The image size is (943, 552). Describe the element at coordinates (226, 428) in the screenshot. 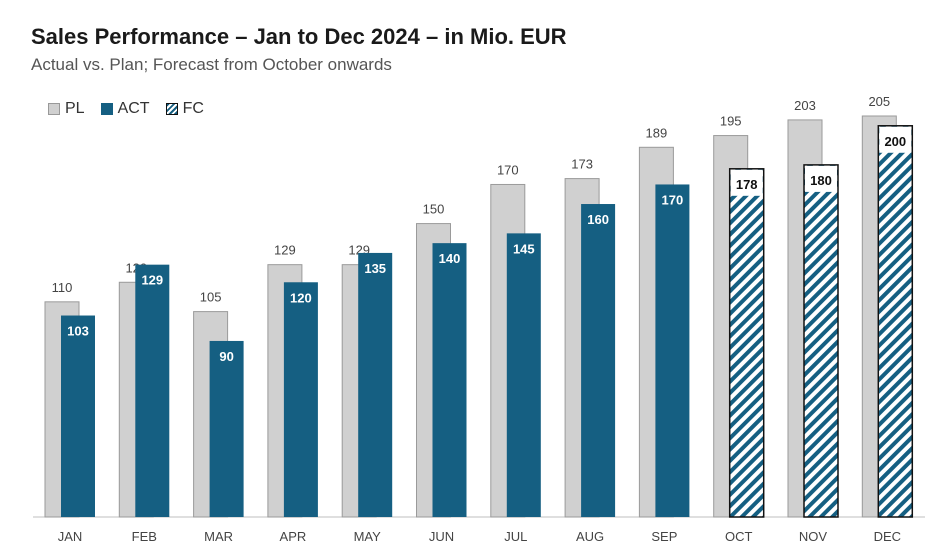

I see `bar-act-mar` at that location.